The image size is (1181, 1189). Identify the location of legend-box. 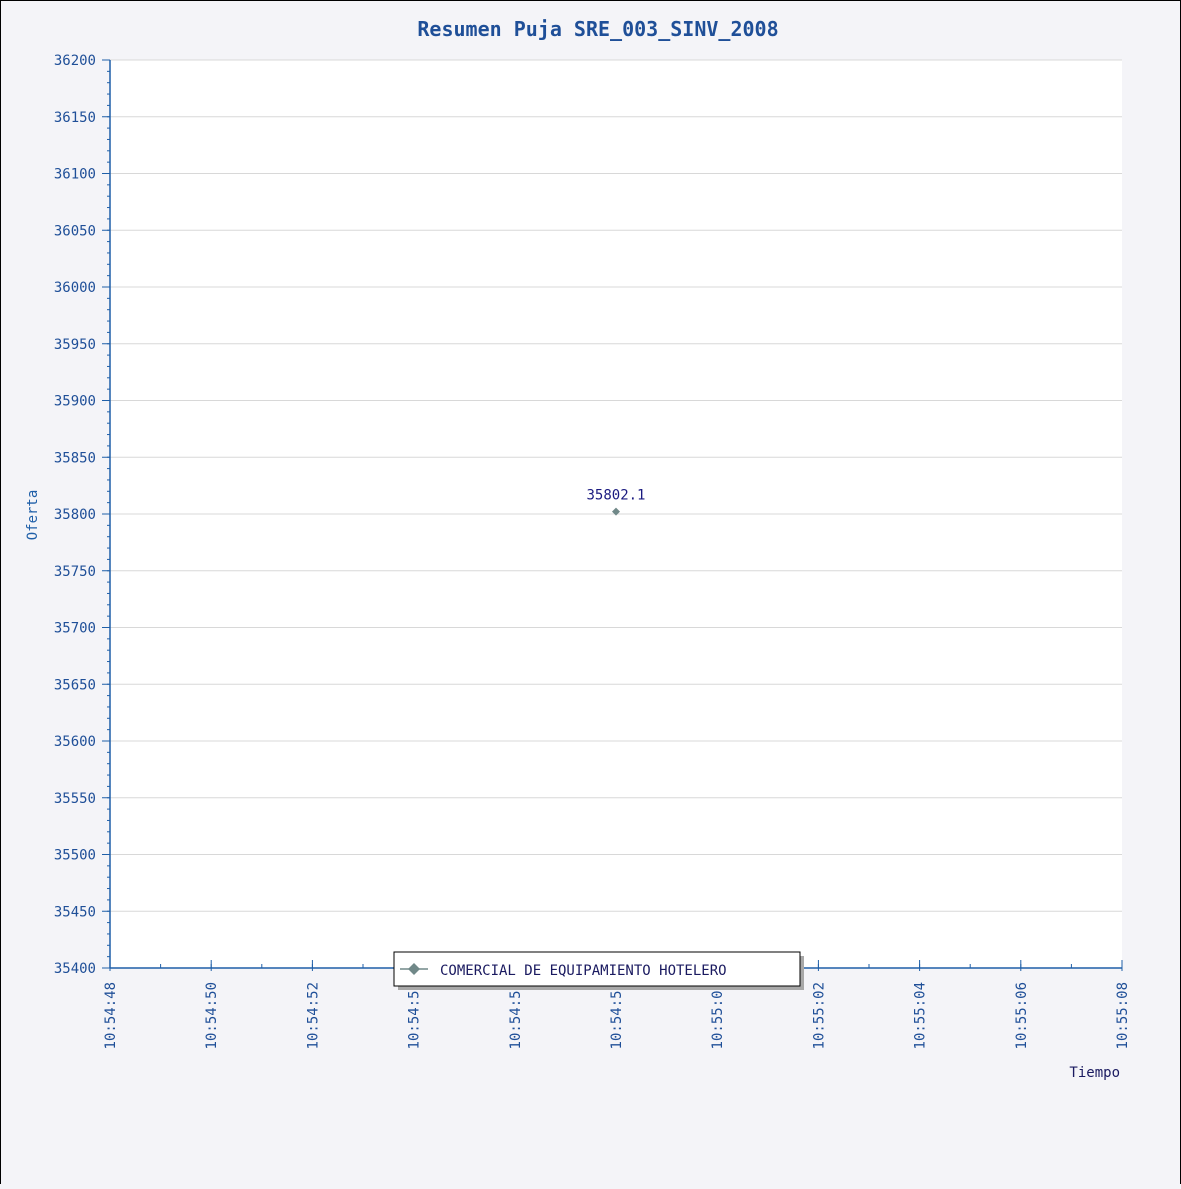
(597, 969).